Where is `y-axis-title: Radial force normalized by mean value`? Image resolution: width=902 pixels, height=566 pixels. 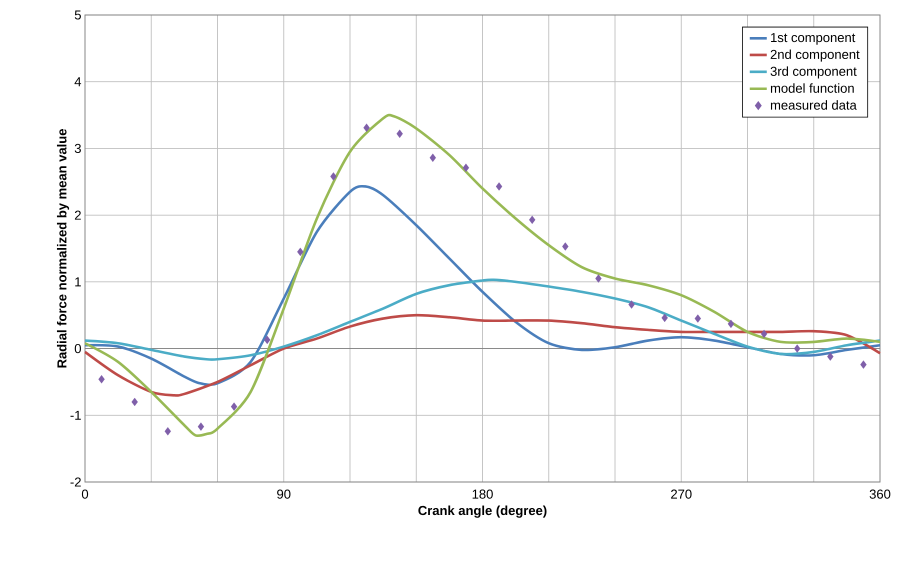
y-axis-title: Radial force normalized by mean value is located at coordinates (63, 248).